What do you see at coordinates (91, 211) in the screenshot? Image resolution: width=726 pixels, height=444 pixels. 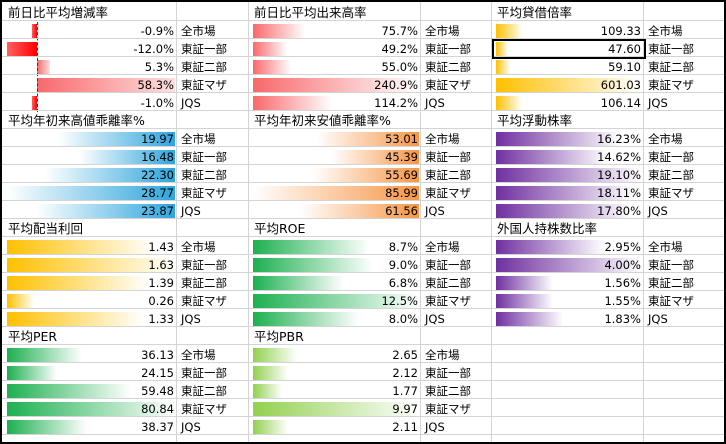 I see `p4-value-cell: 23.87` at bounding box center [91, 211].